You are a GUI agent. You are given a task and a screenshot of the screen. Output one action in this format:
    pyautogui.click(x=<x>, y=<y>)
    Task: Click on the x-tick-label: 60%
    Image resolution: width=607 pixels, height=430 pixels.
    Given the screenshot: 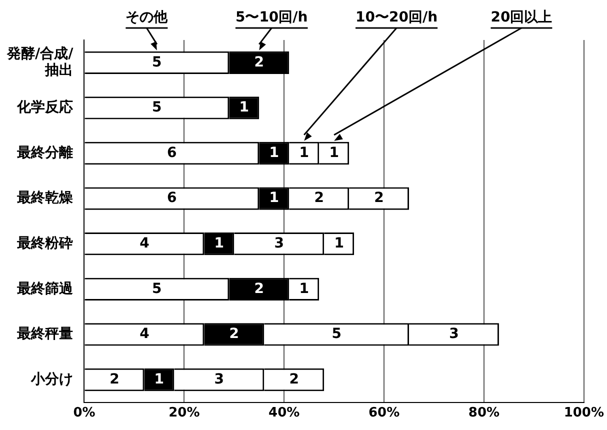 What is the action you would take?
    pyautogui.click(x=384, y=413)
    